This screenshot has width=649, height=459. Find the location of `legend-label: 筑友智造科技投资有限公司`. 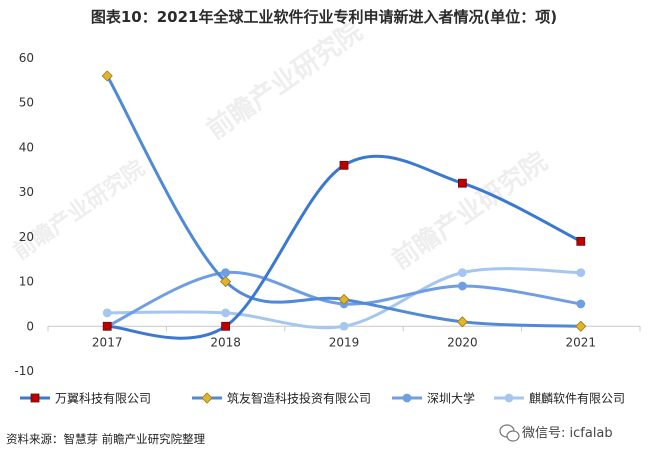

legend-label: 筑友智造科技投资有限公司 is located at coordinates (299, 398).